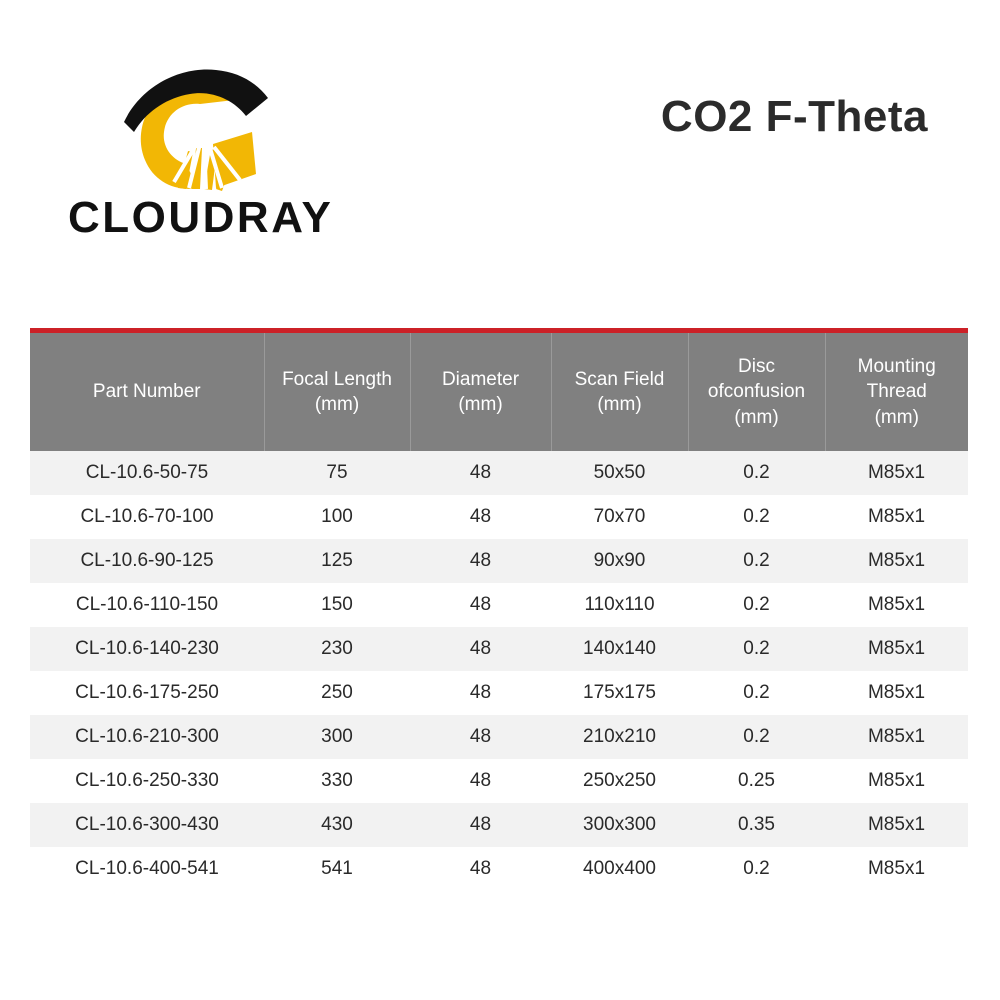 Image resolution: width=1000 pixels, height=1000 pixels. I want to click on header-line-2: ofconfusion, so click(756, 392).